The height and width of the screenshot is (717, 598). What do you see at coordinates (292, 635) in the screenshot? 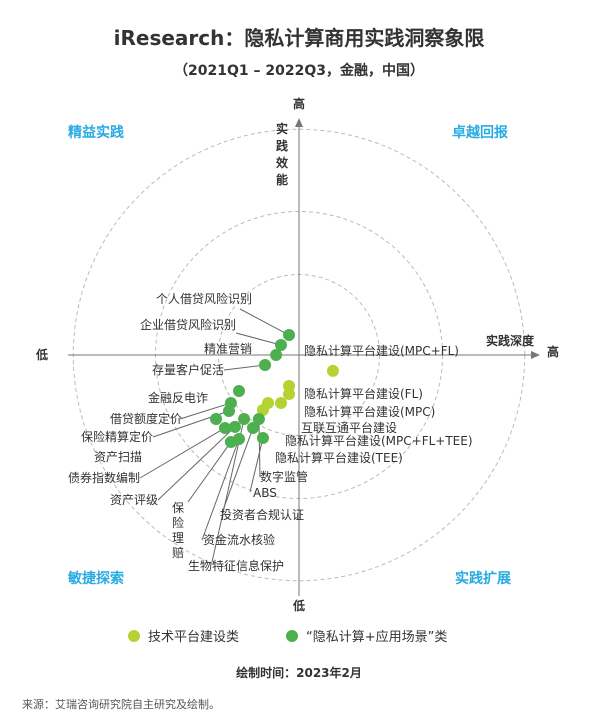
I see `legend-app-swatch` at bounding box center [292, 635].